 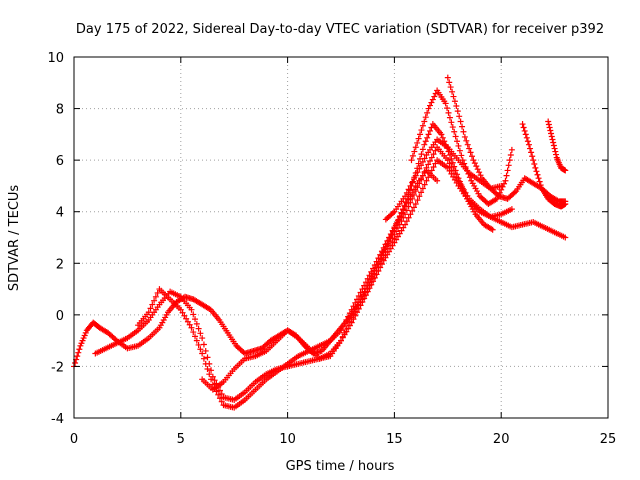 I want to click on x-tick-label: 25, so click(x=608, y=439).